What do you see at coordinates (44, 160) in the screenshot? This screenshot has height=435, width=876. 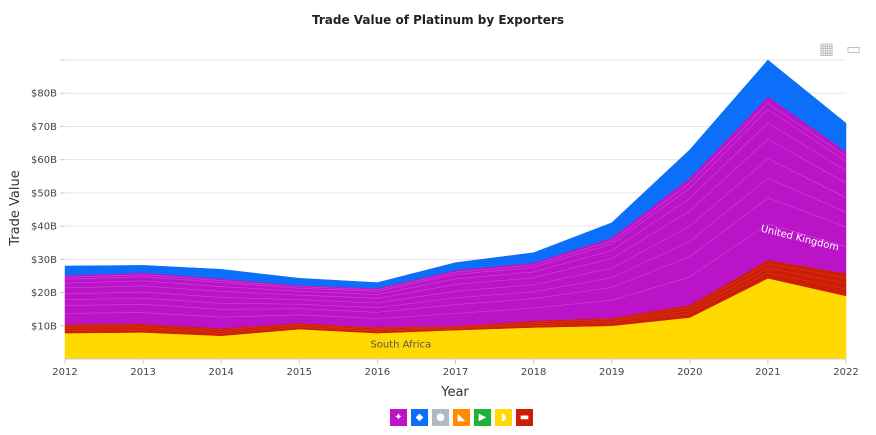 I see `y-tick-label: $60B` at bounding box center [44, 160].